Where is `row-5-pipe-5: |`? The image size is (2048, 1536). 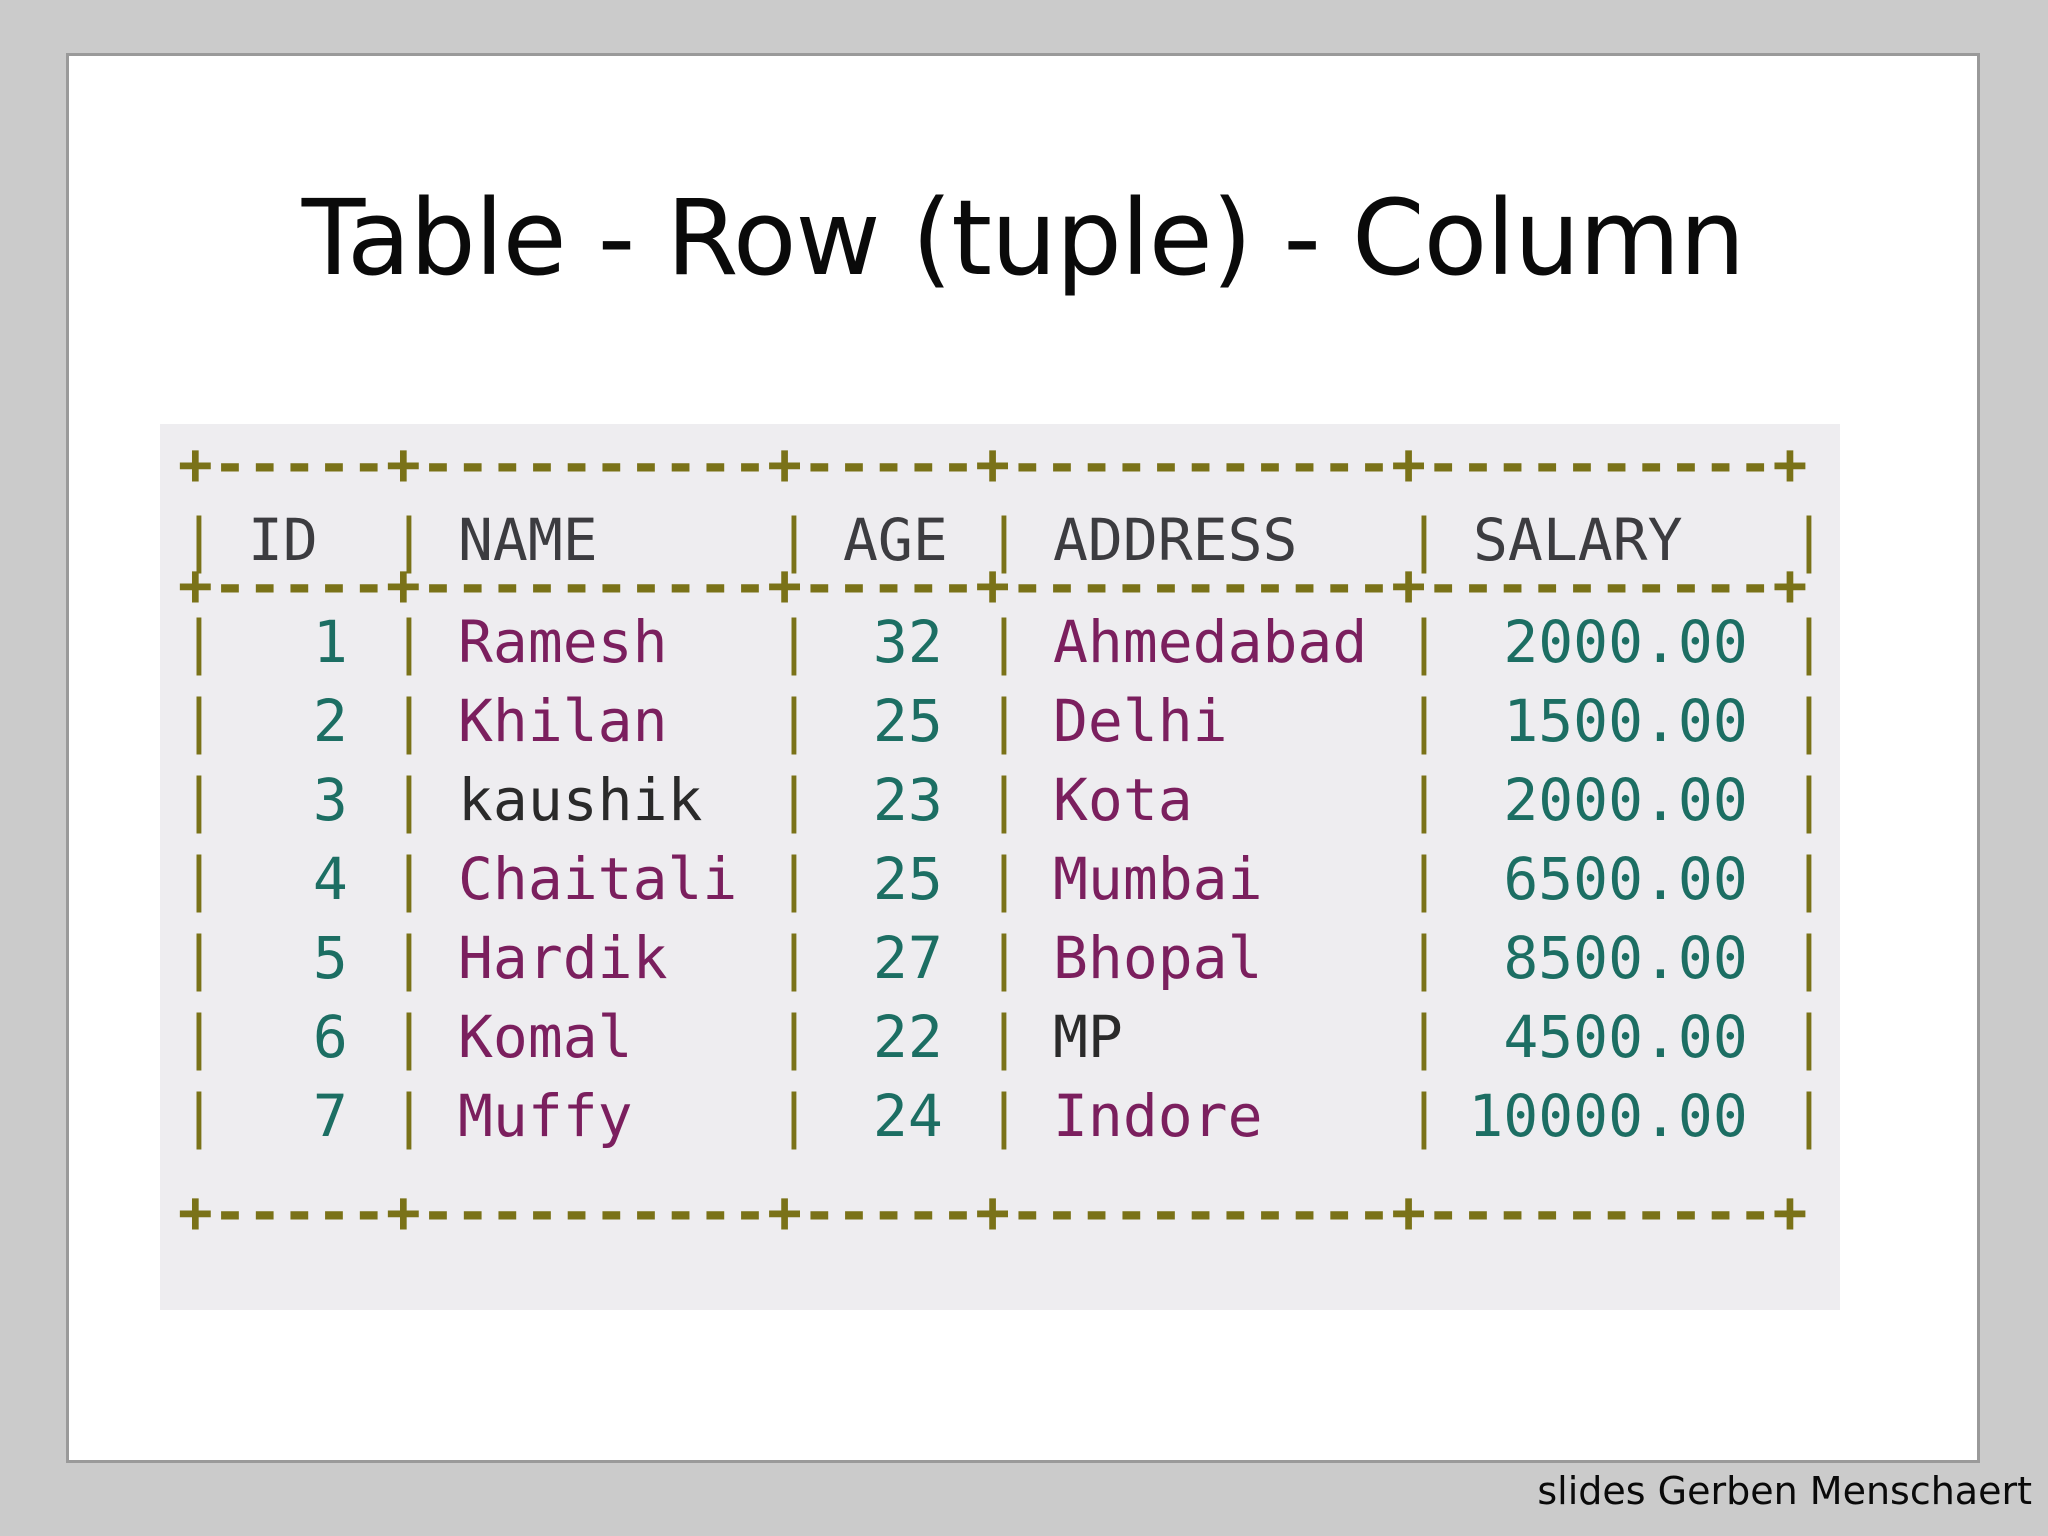
row-5-pipe-5: | is located at coordinates (1809, 958).